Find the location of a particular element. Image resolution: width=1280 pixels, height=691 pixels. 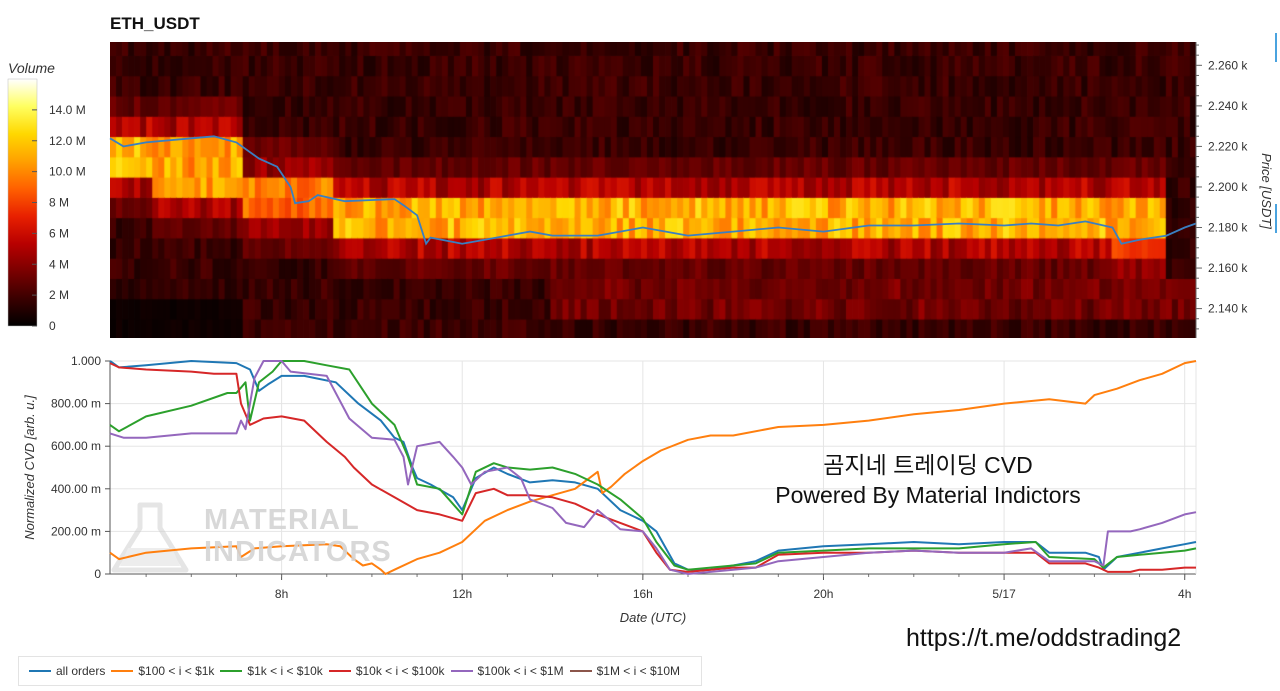

legend-item: $100 < i < $1k is located at coordinates (162, 671).